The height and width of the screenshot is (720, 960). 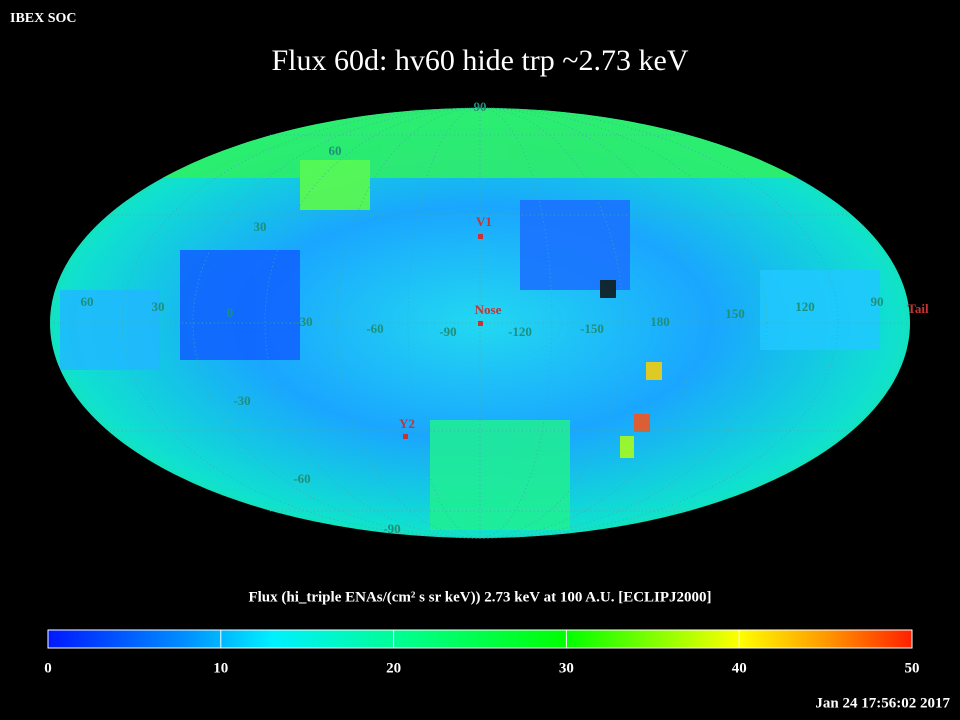 I want to click on map-label: Nose, so click(x=488, y=309).